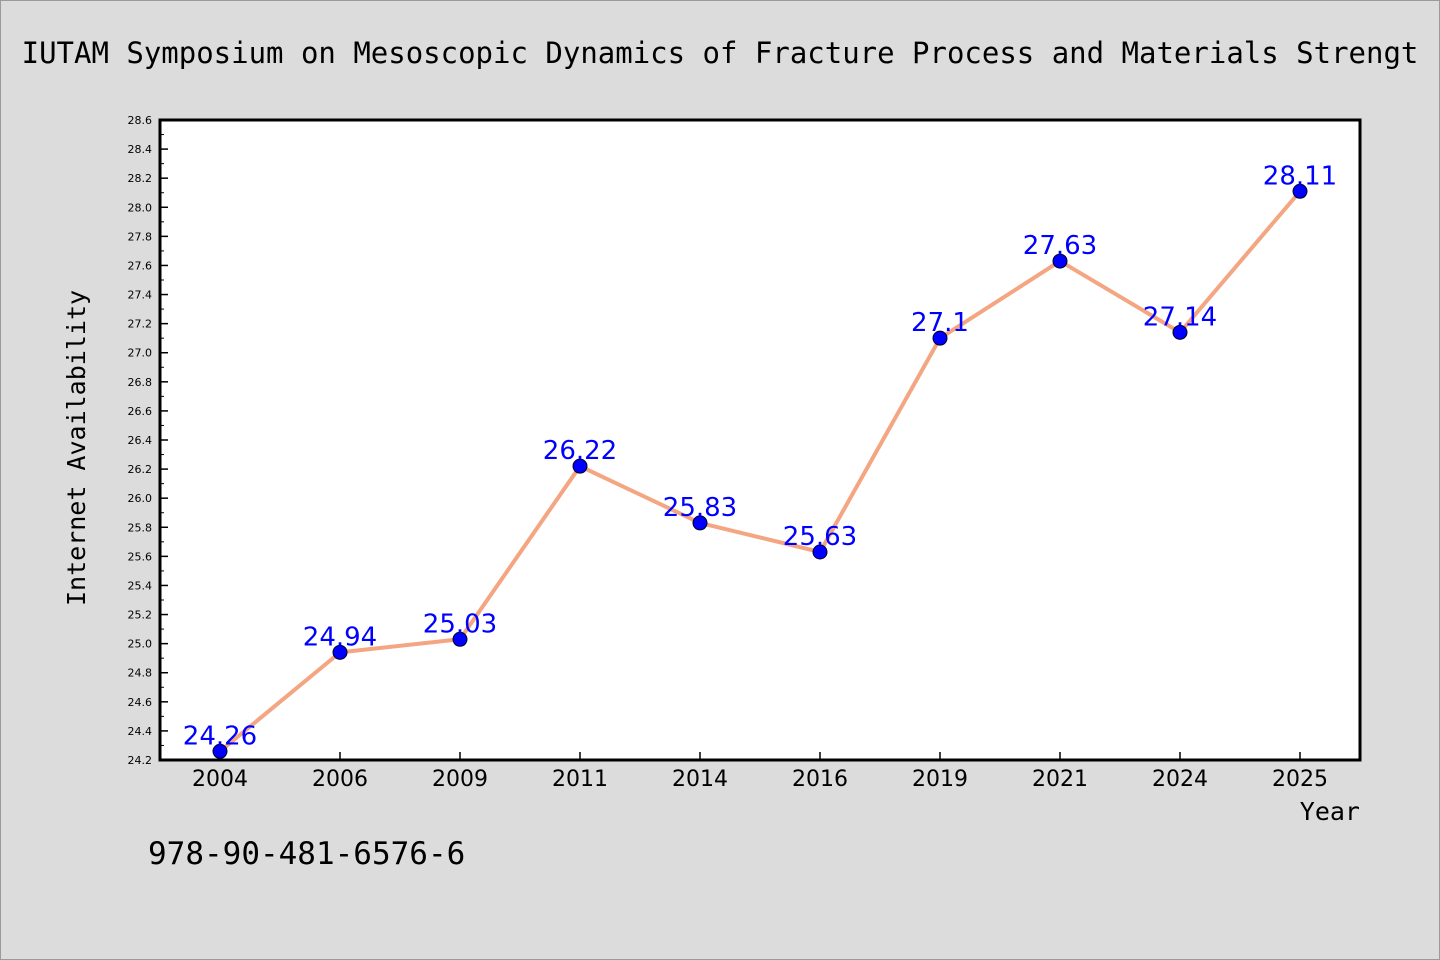 The height and width of the screenshot is (960, 1440). Describe the element at coordinates (140, 702) in the screenshot. I see `y-tick-label: 24.6` at that location.